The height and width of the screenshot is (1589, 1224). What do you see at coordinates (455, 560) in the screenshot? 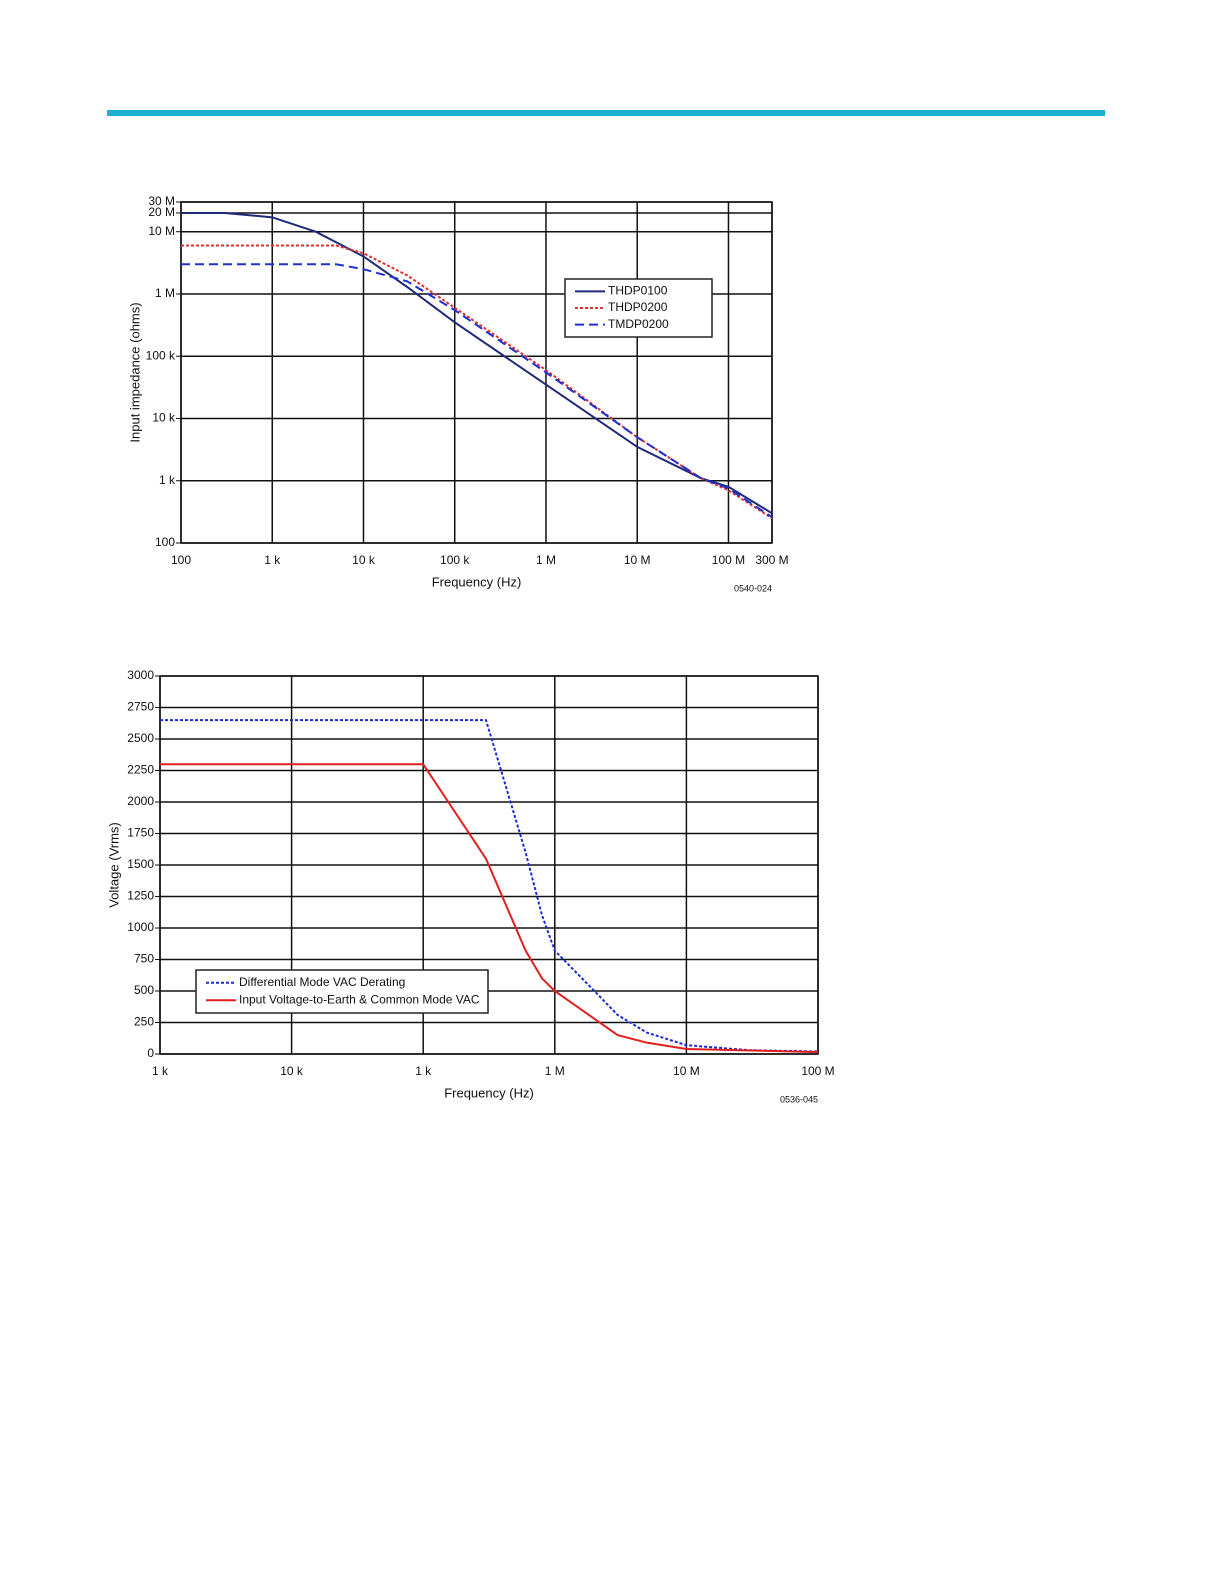
I see `x-tick-label: 100 k` at bounding box center [455, 560].